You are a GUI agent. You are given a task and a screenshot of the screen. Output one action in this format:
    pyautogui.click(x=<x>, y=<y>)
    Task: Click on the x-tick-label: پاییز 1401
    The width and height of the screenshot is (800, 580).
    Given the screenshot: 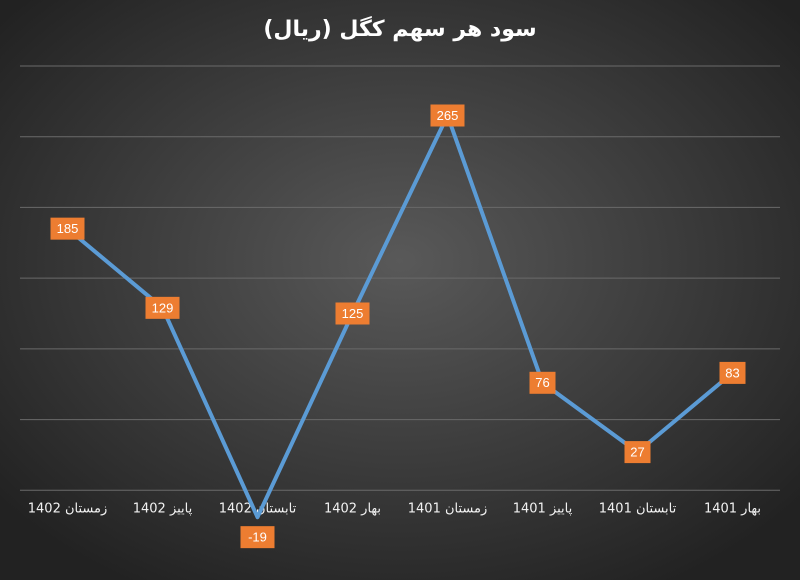 What is the action you would take?
    pyautogui.click(x=543, y=509)
    